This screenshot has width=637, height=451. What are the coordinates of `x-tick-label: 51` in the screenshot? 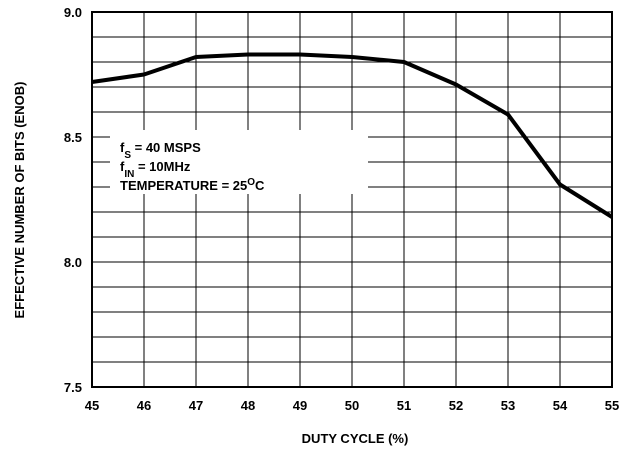 It's located at (404, 405).